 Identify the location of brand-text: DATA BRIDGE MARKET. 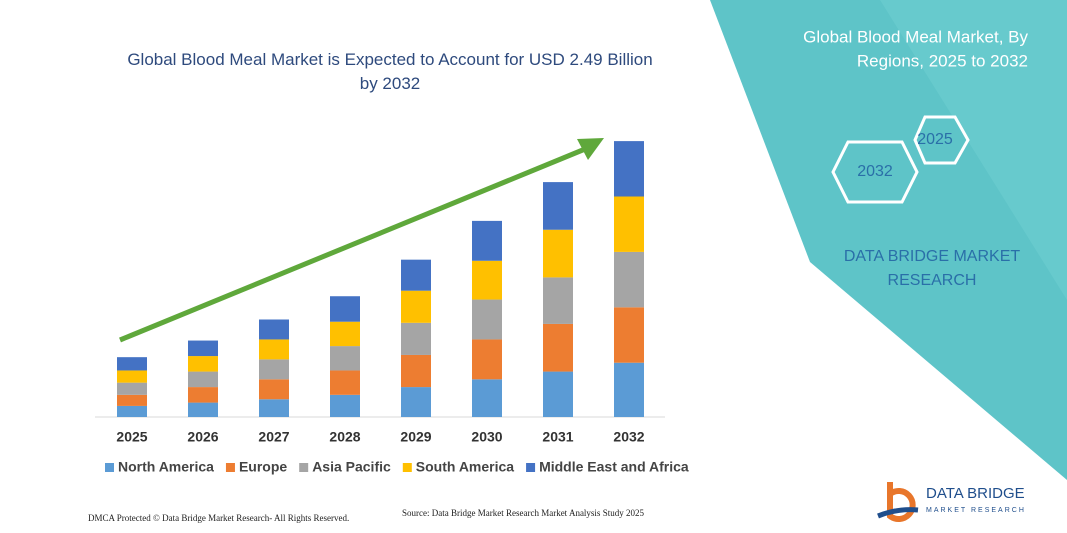
(932, 256).